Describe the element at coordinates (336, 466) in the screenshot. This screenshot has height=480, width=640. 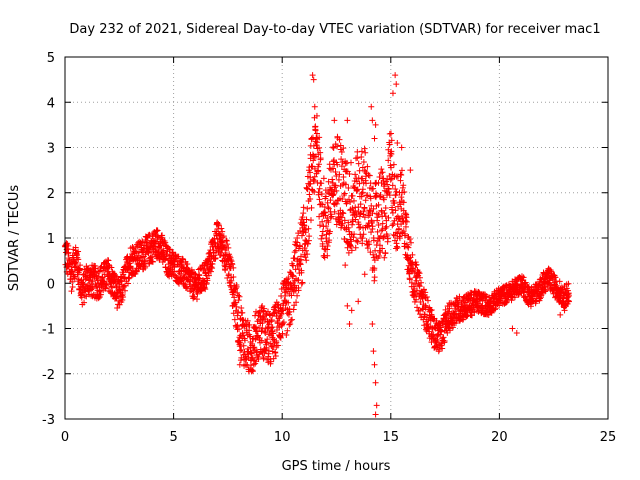
I see `x-axis-label: GPS time / hours` at that location.